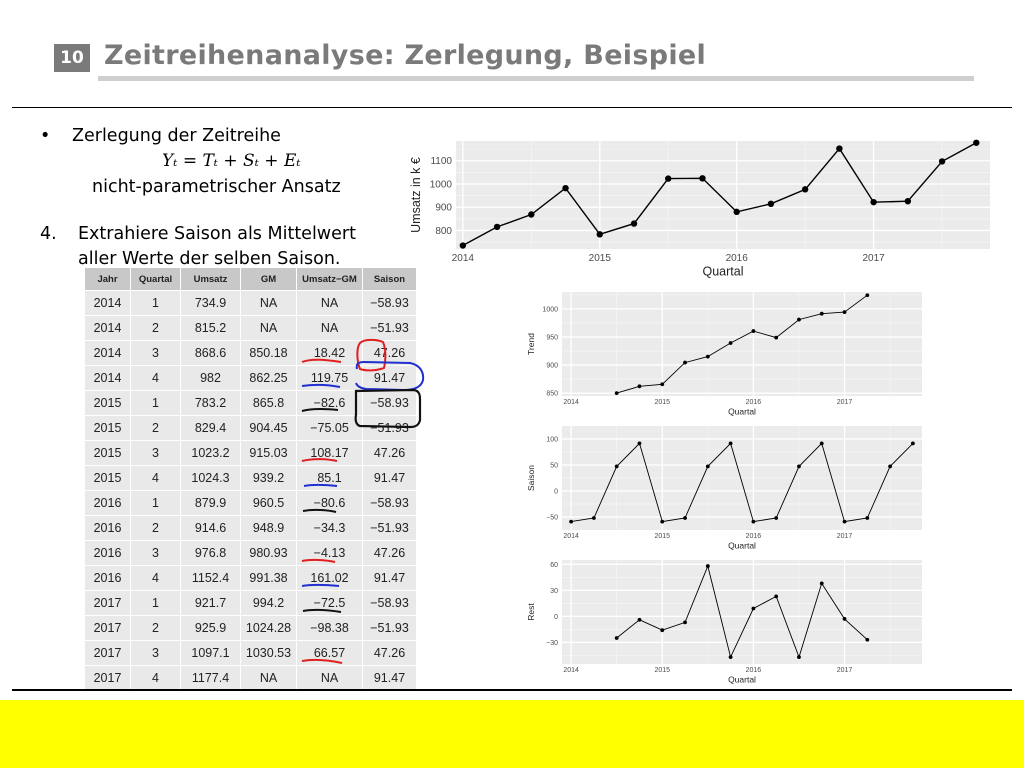 Image resolution: width=1024 pixels, height=768 pixels. I want to click on table-cell: 994.2, so click(268, 603).